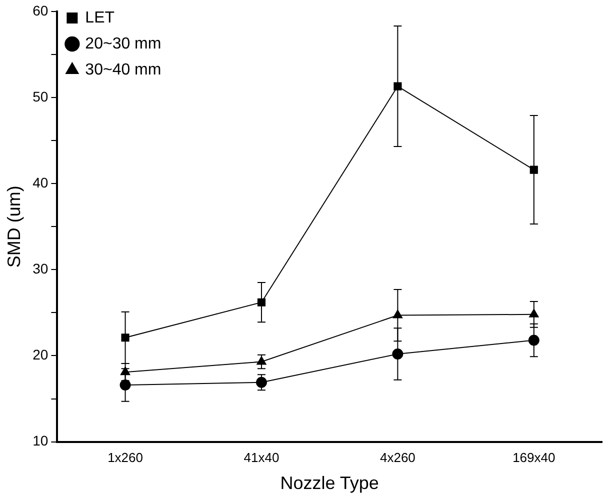 This screenshot has width=616, height=499. I want to click on x-axis-title: Nozzle Type, so click(329, 483).